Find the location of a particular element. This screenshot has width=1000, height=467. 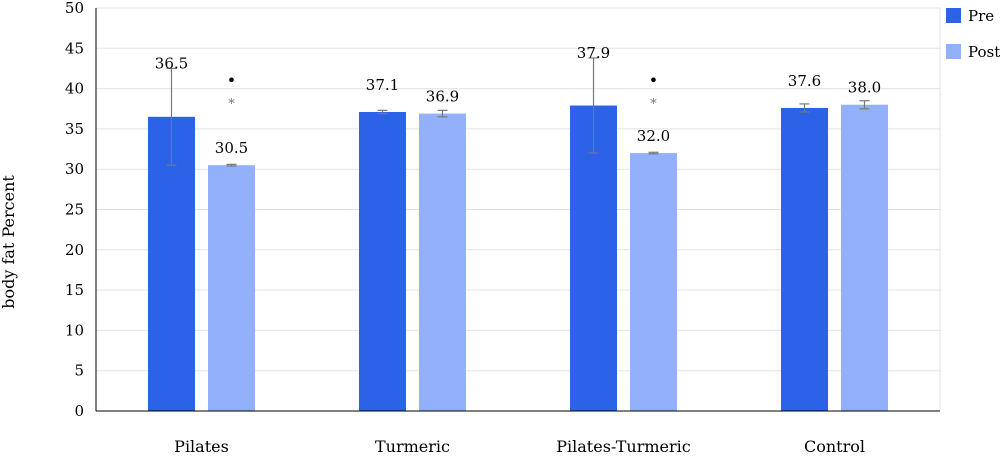

legend-label: Post is located at coordinates (984, 52).